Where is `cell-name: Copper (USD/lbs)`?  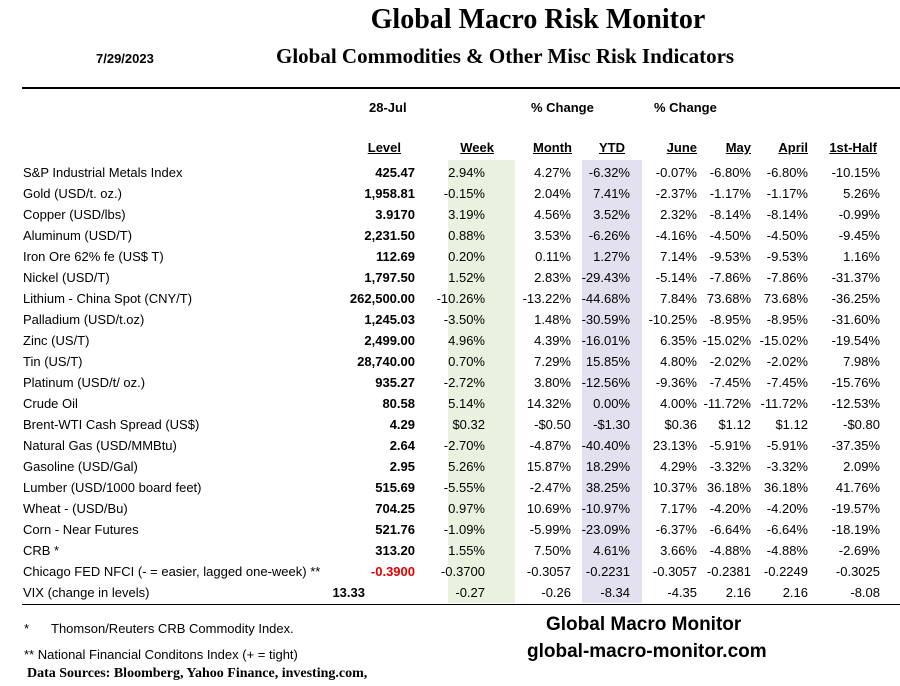
cell-name: Copper (USD/lbs) is located at coordinates (74, 214).